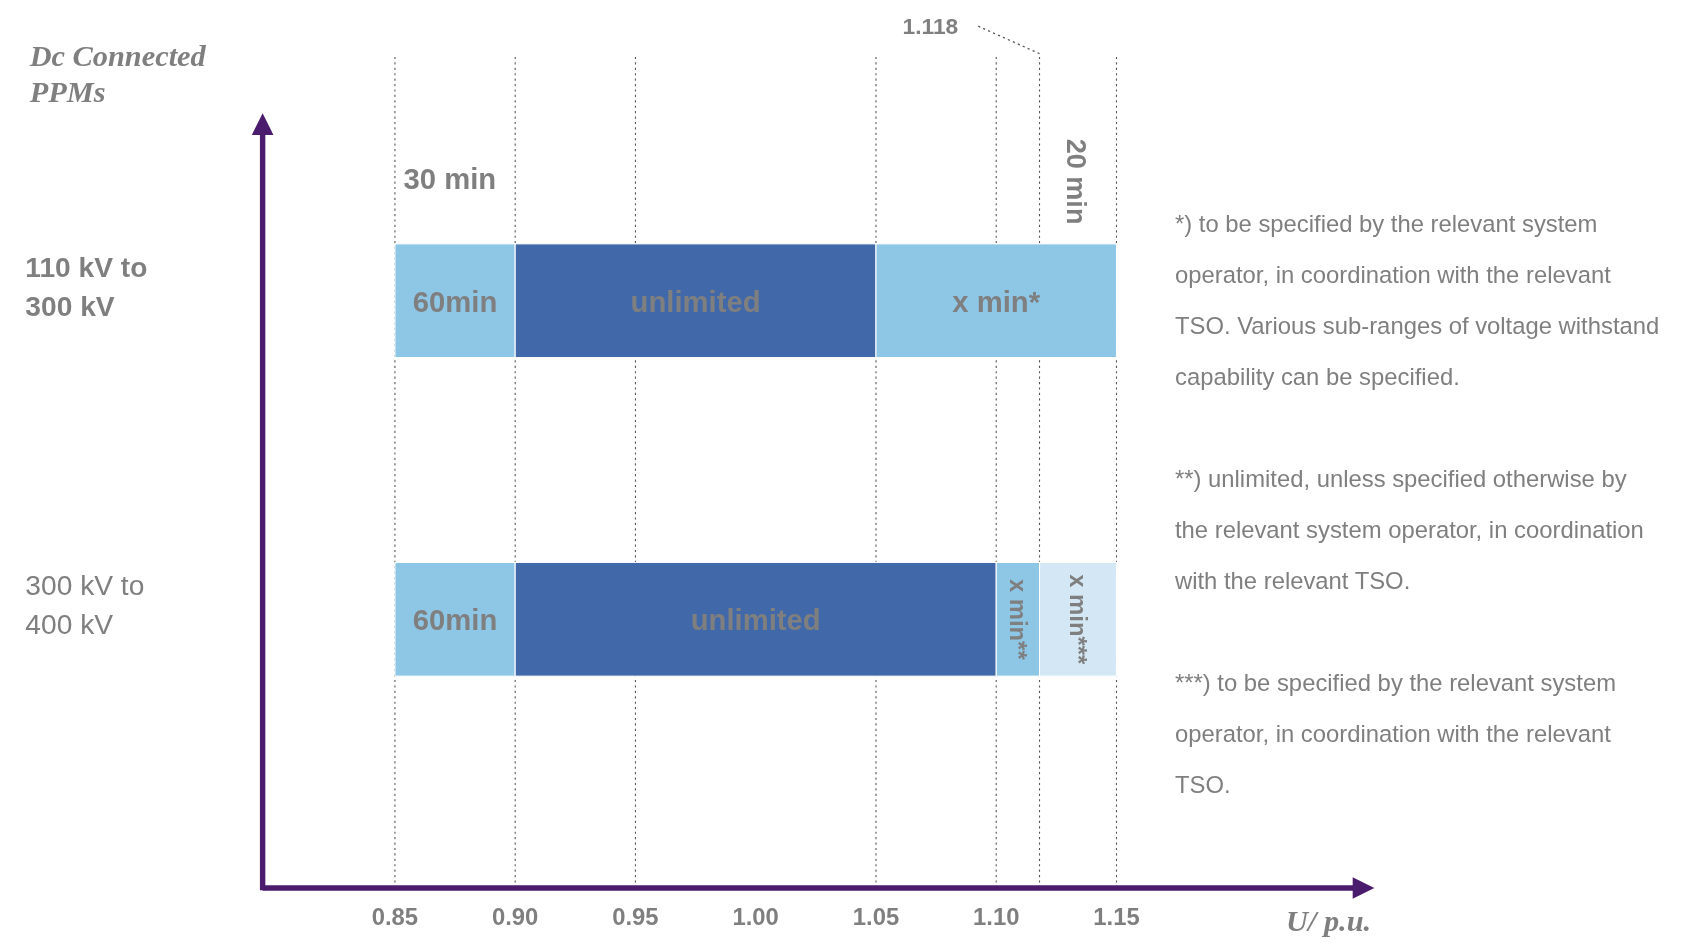 The image size is (1699, 943). I want to click on y-tick-label: 300 kV to 400 kV, so click(85, 605).